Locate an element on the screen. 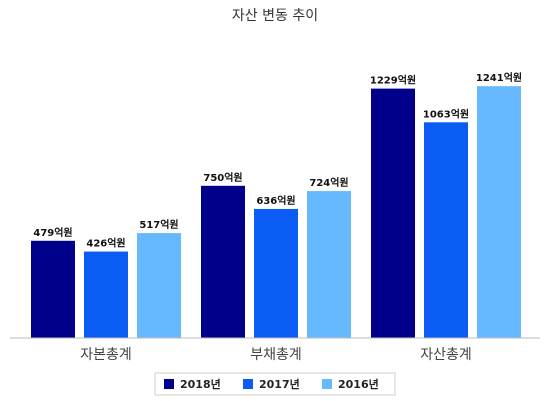 This screenshot has width=550, height=401. bar-자본총계-2018년 is located at coordinates (53, 289).